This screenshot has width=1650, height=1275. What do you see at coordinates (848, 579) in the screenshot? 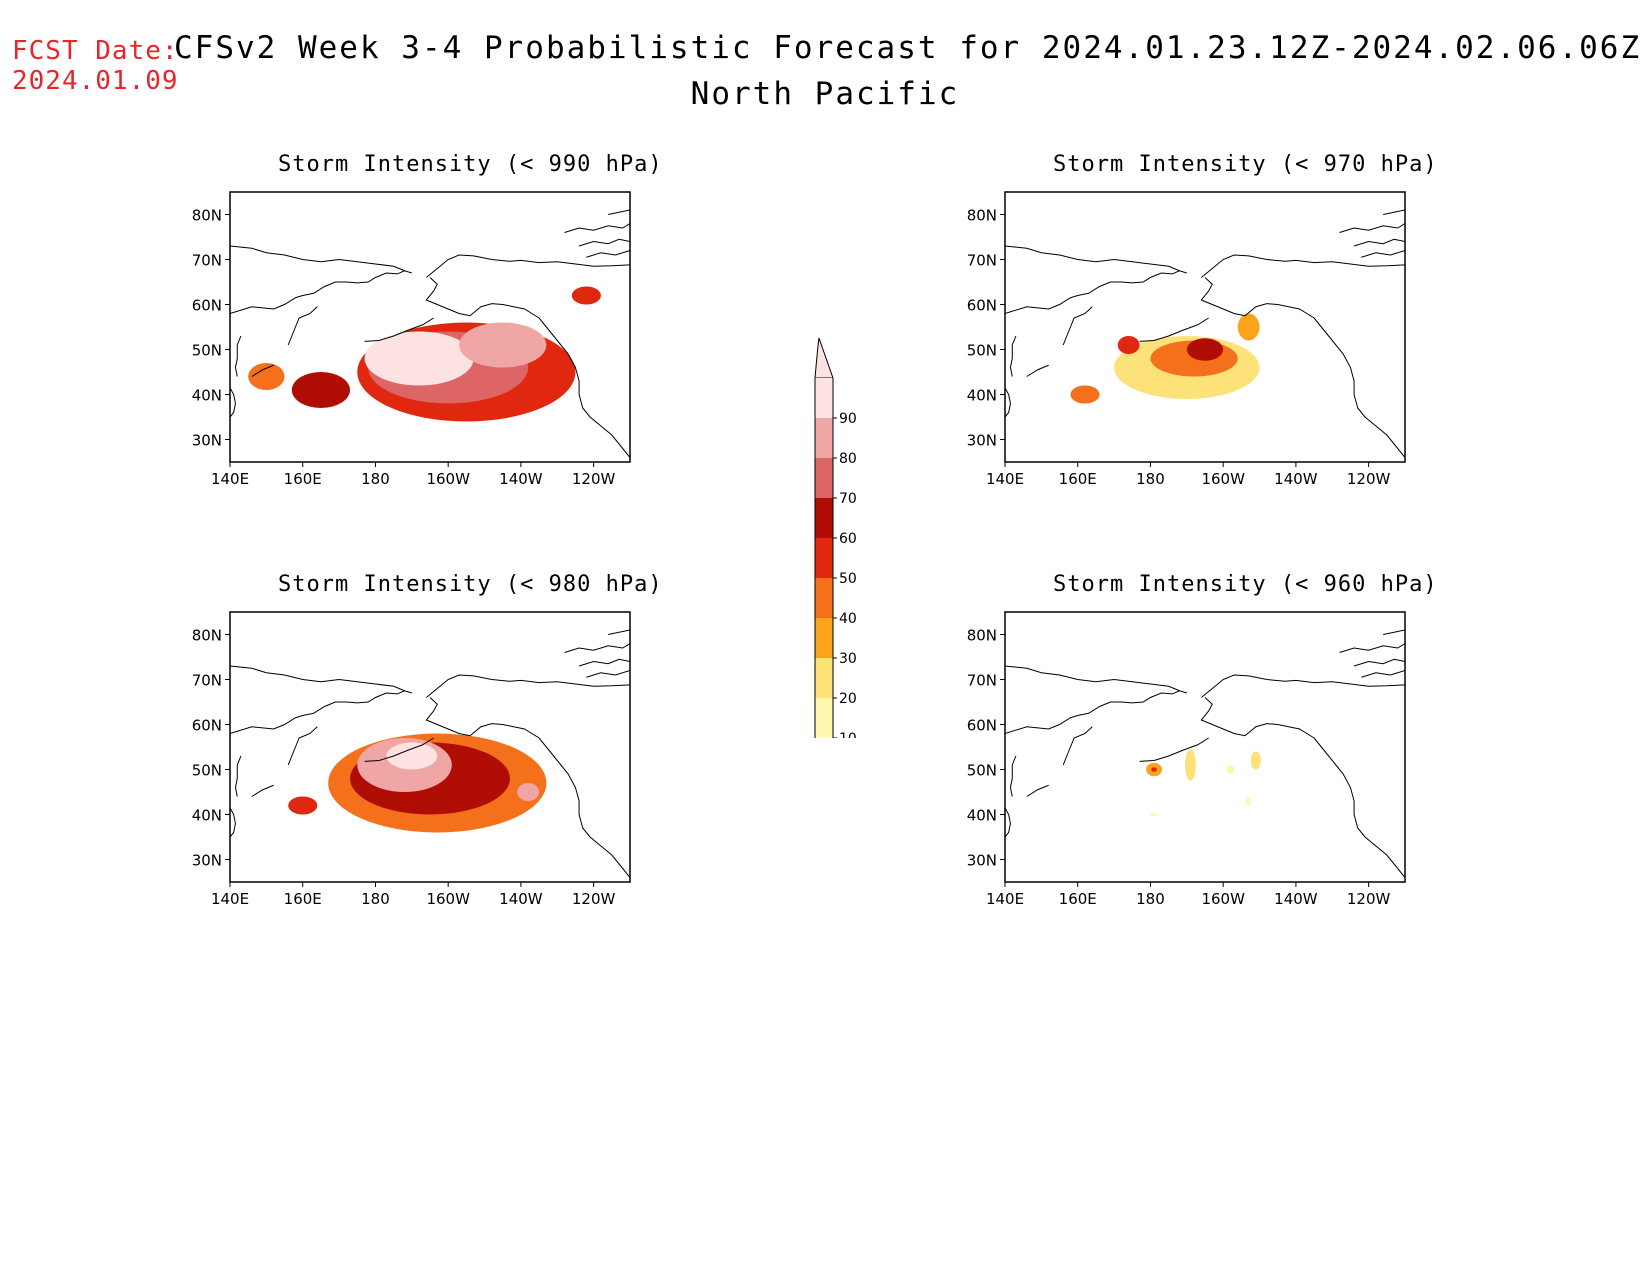
I see `colorbar-label: 50` at bounding box center [848, 579].